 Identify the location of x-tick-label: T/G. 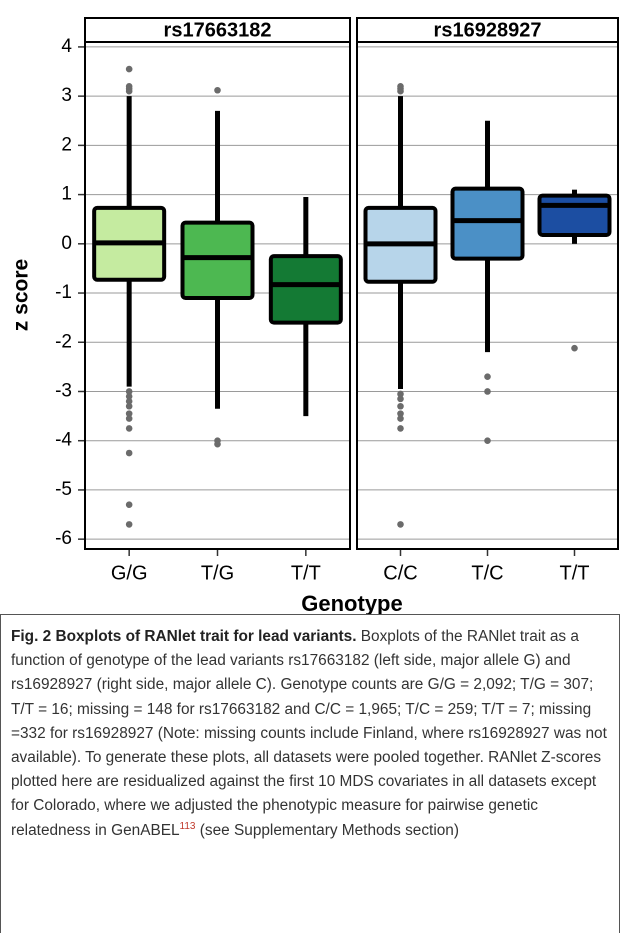
(217, 573).